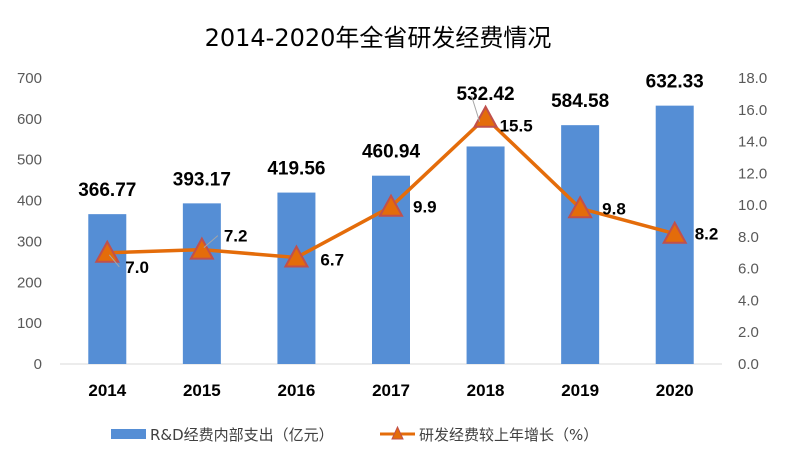  Describe the element at coordinates (425, 207) in the screenshot. I see `growth-value-label: 9.9` at that location.